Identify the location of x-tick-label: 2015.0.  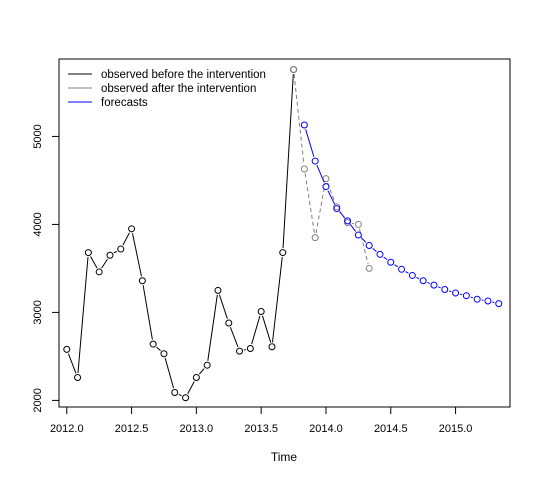
(456, 429).